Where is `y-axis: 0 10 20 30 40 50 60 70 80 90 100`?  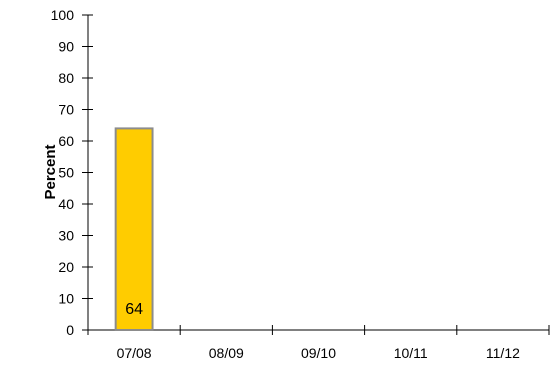 y-axis: 0 10 20 30 40 50 60 70 80 90 100 is located at coordinates (72, 172).